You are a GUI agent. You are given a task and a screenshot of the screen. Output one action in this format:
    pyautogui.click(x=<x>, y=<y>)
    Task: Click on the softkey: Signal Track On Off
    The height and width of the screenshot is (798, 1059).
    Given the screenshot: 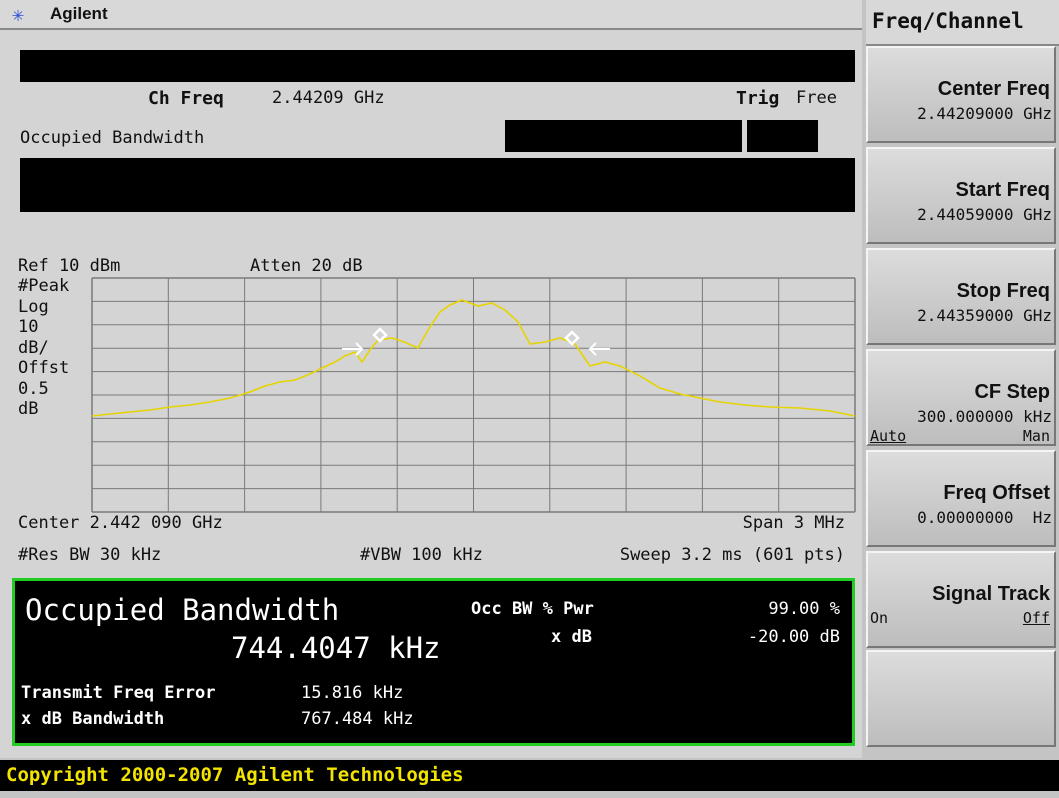 What is the action you would take?
    pyautogui.click(x=961, y=599)
    